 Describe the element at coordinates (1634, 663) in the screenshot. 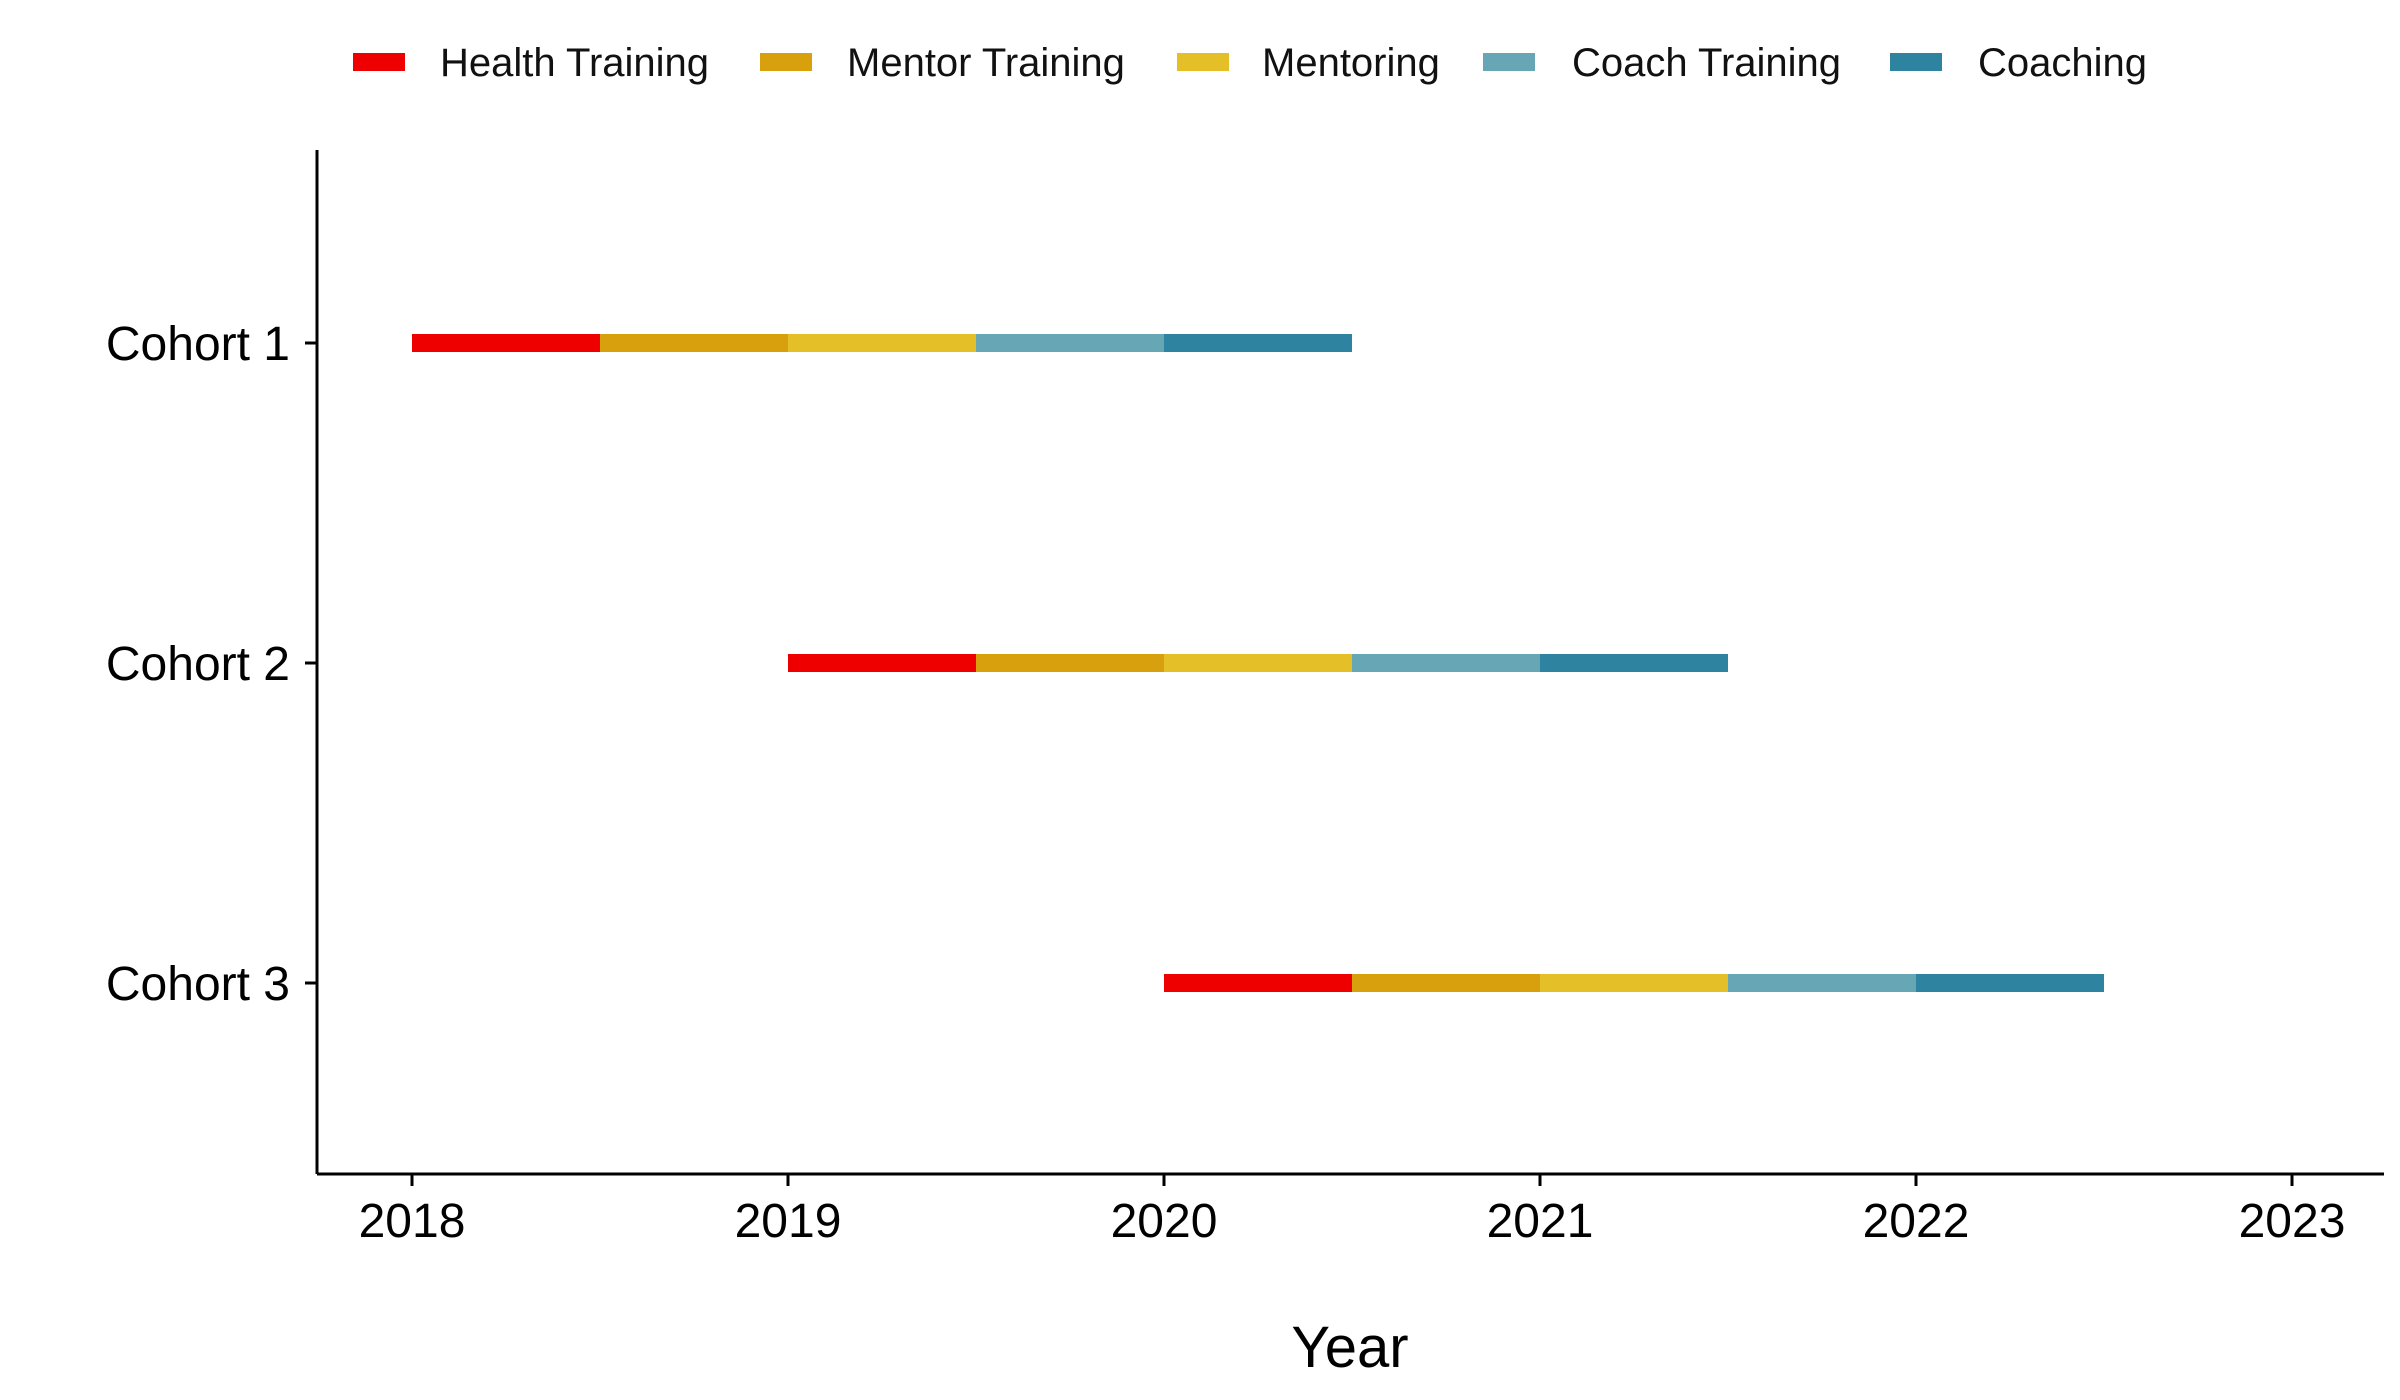

I see `bar-cohort-2-coaching` at that location.